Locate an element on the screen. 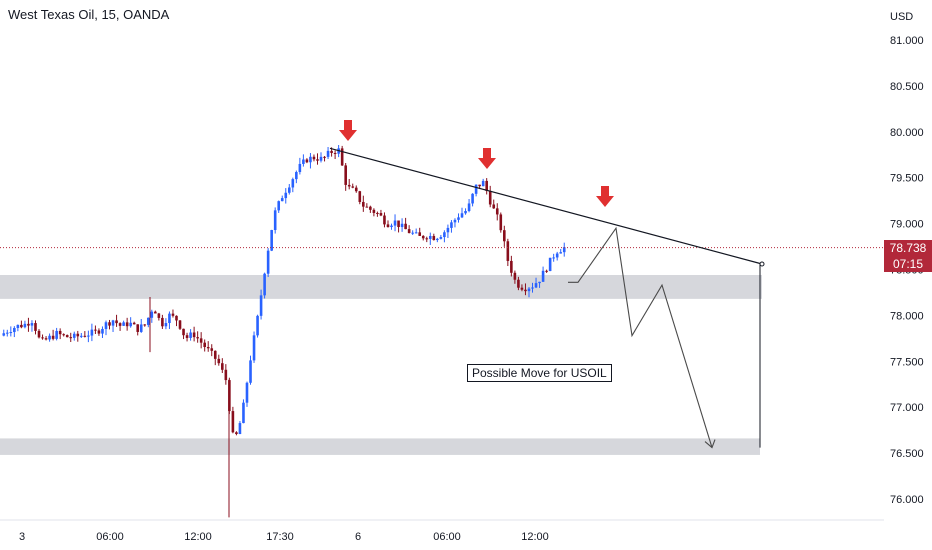 Image resolution: width=932 pixels, height=550 pixels. x-tick-label: 6 is located at coordinates (358, 537).